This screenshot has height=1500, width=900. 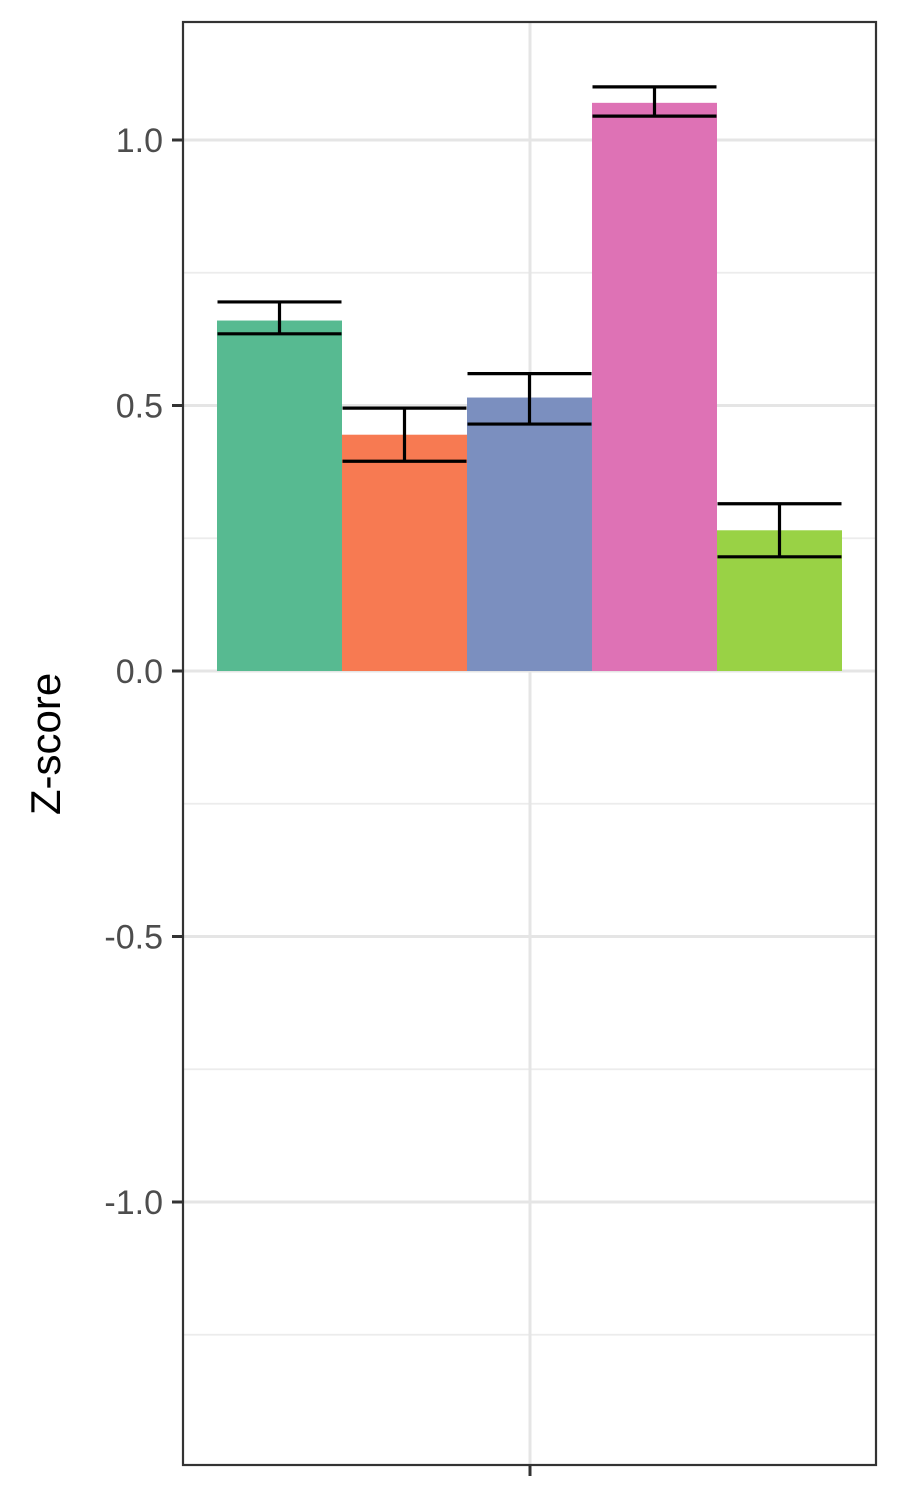 What do you see at coordinates (139, 672) in the screenshot?
I see `y-tick-label: 0.0` at bounding box center [139, 672].